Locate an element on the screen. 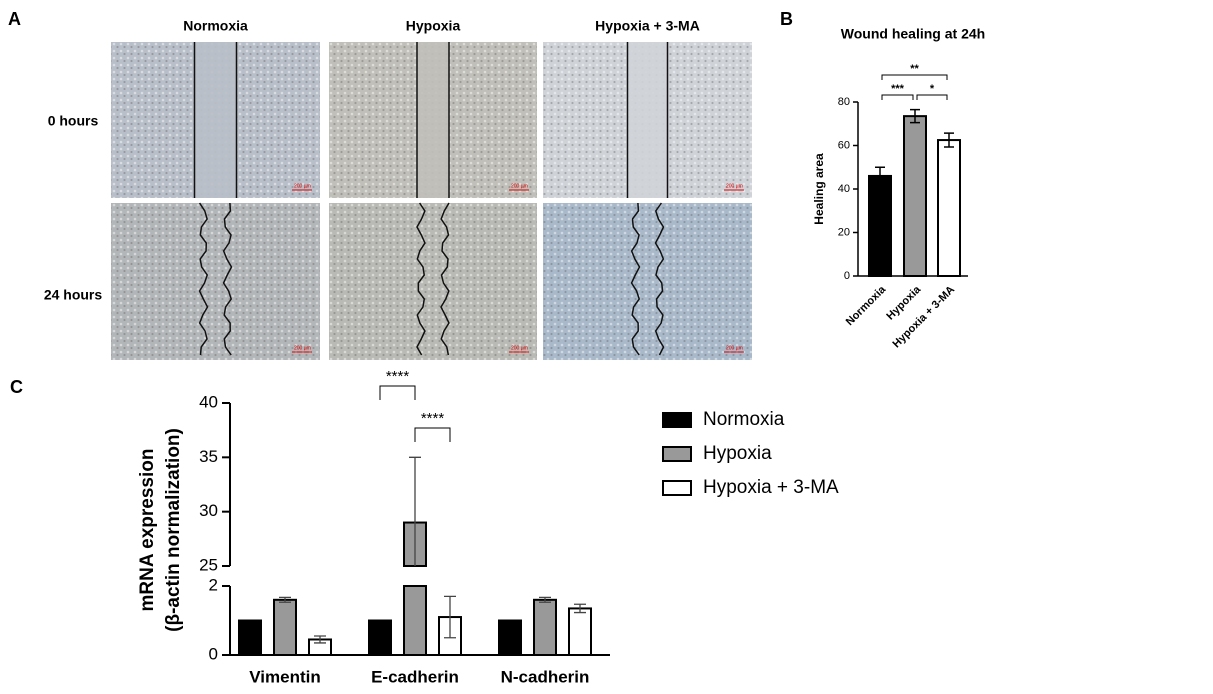 Image resolution: width=1213 pixels, height=694 pixels. significance-label: * is located at coordinates (932, 89).